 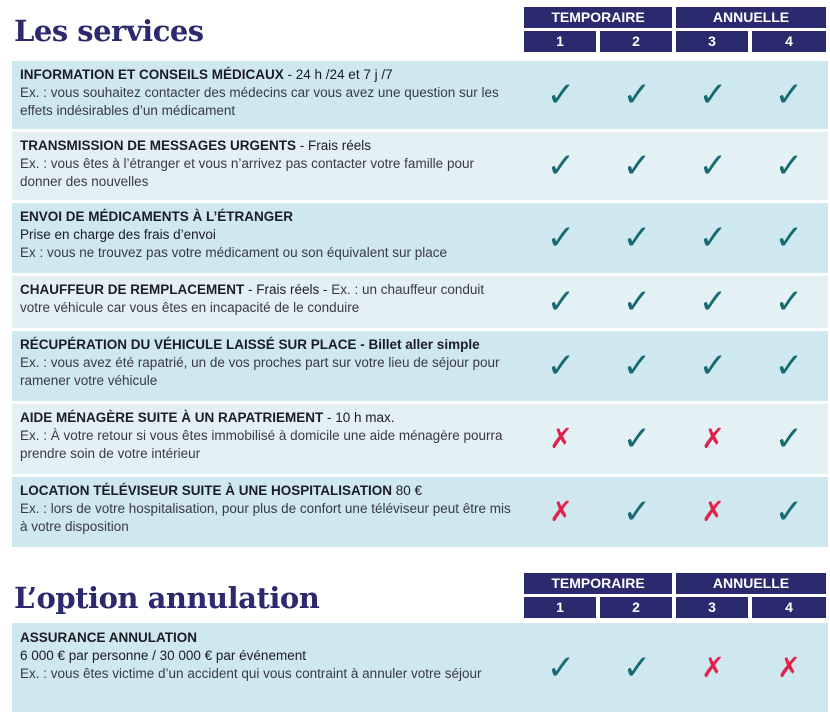 I want to click on row-suffix: - 10 h max., so click(x=359, y=417).